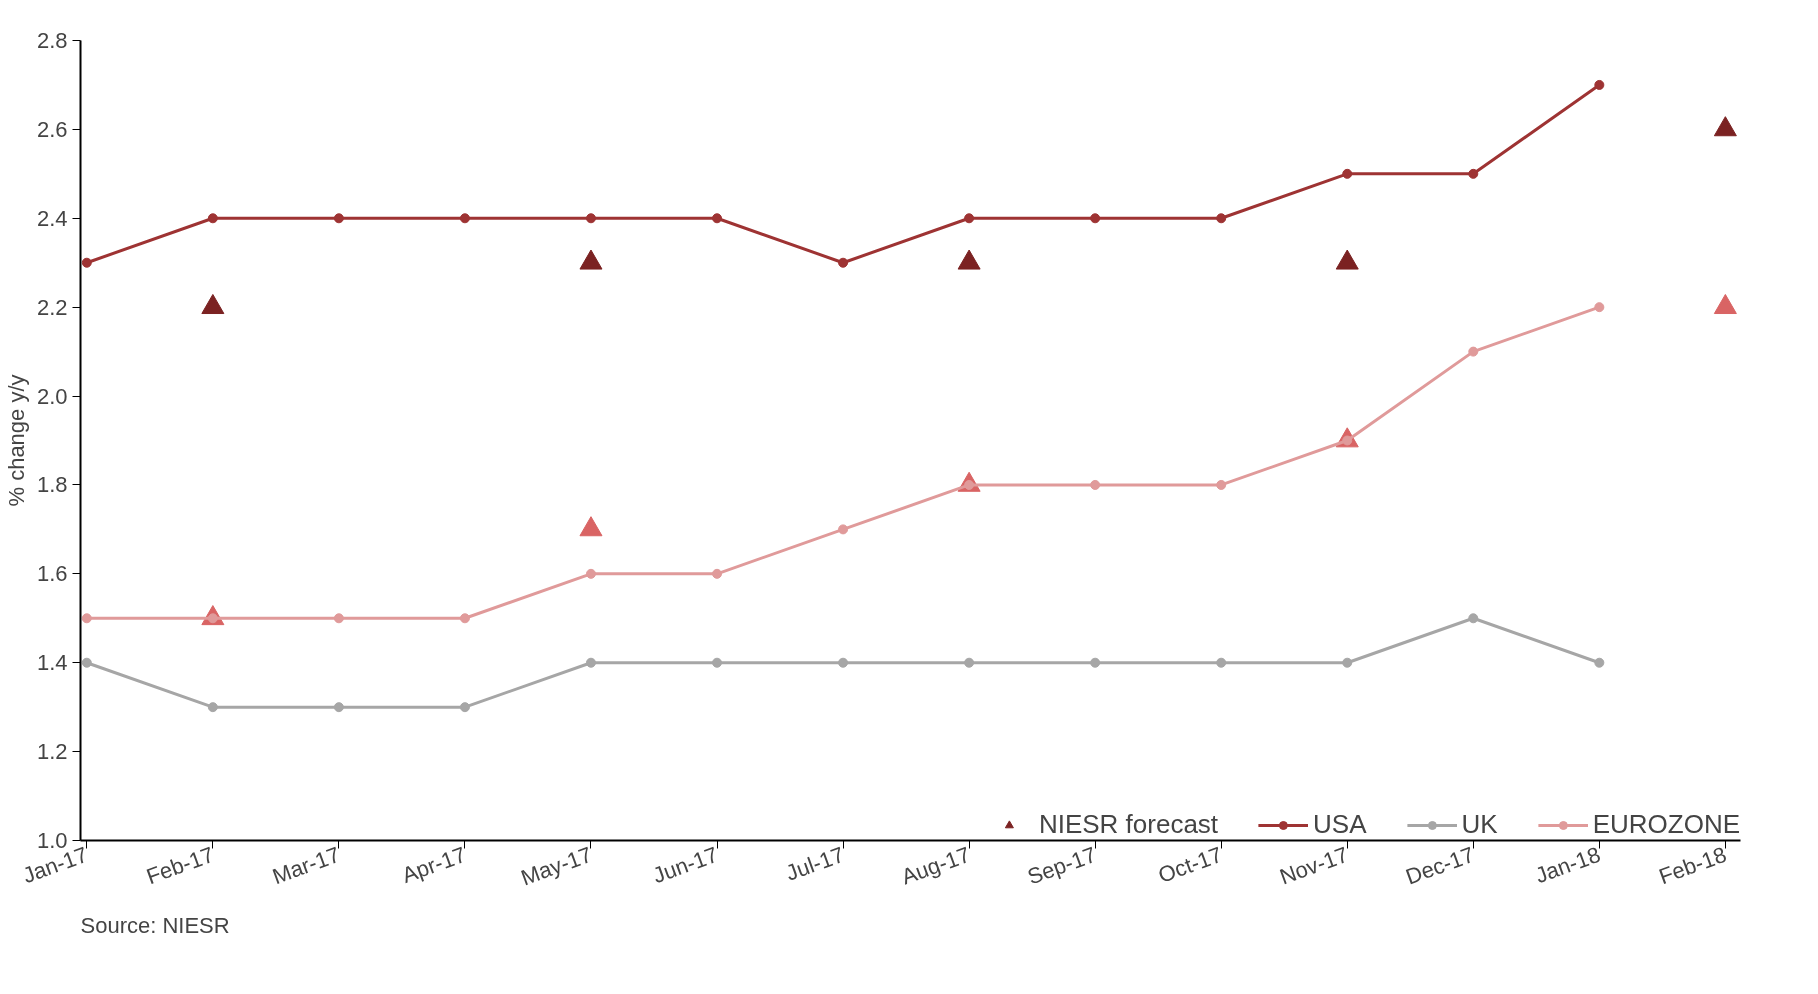 This screenshot has width=1818, height=994. What do you see at coordinates (16, 440) in the screenshot?
I see `y-axis-title: % change y/y` at bounding box center [16, 440].